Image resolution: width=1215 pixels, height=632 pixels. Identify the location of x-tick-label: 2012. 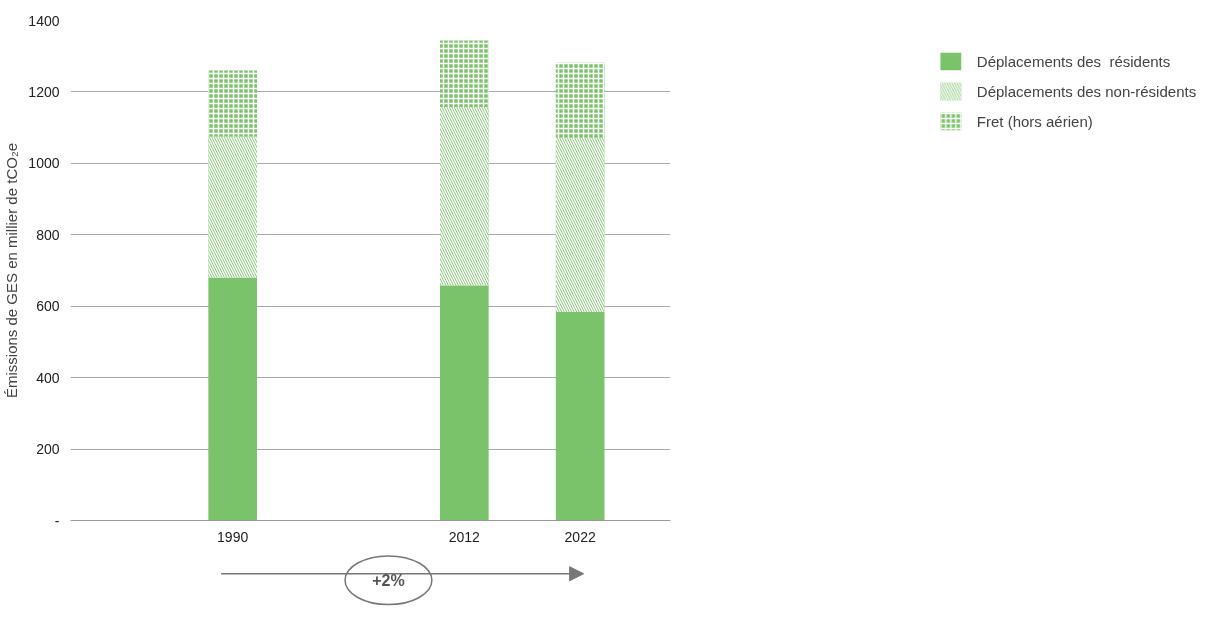
(464, 536).